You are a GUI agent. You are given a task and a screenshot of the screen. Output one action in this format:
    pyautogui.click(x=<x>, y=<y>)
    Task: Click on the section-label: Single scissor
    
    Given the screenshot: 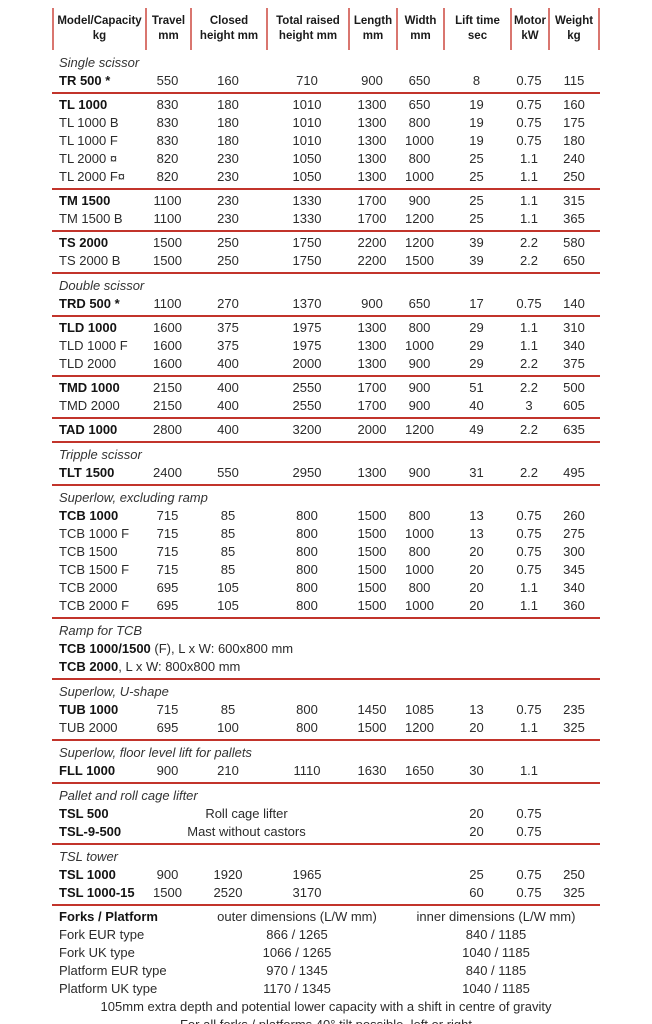 What is the action you would take?
    pyautogui.click(x=99, y=62)
    